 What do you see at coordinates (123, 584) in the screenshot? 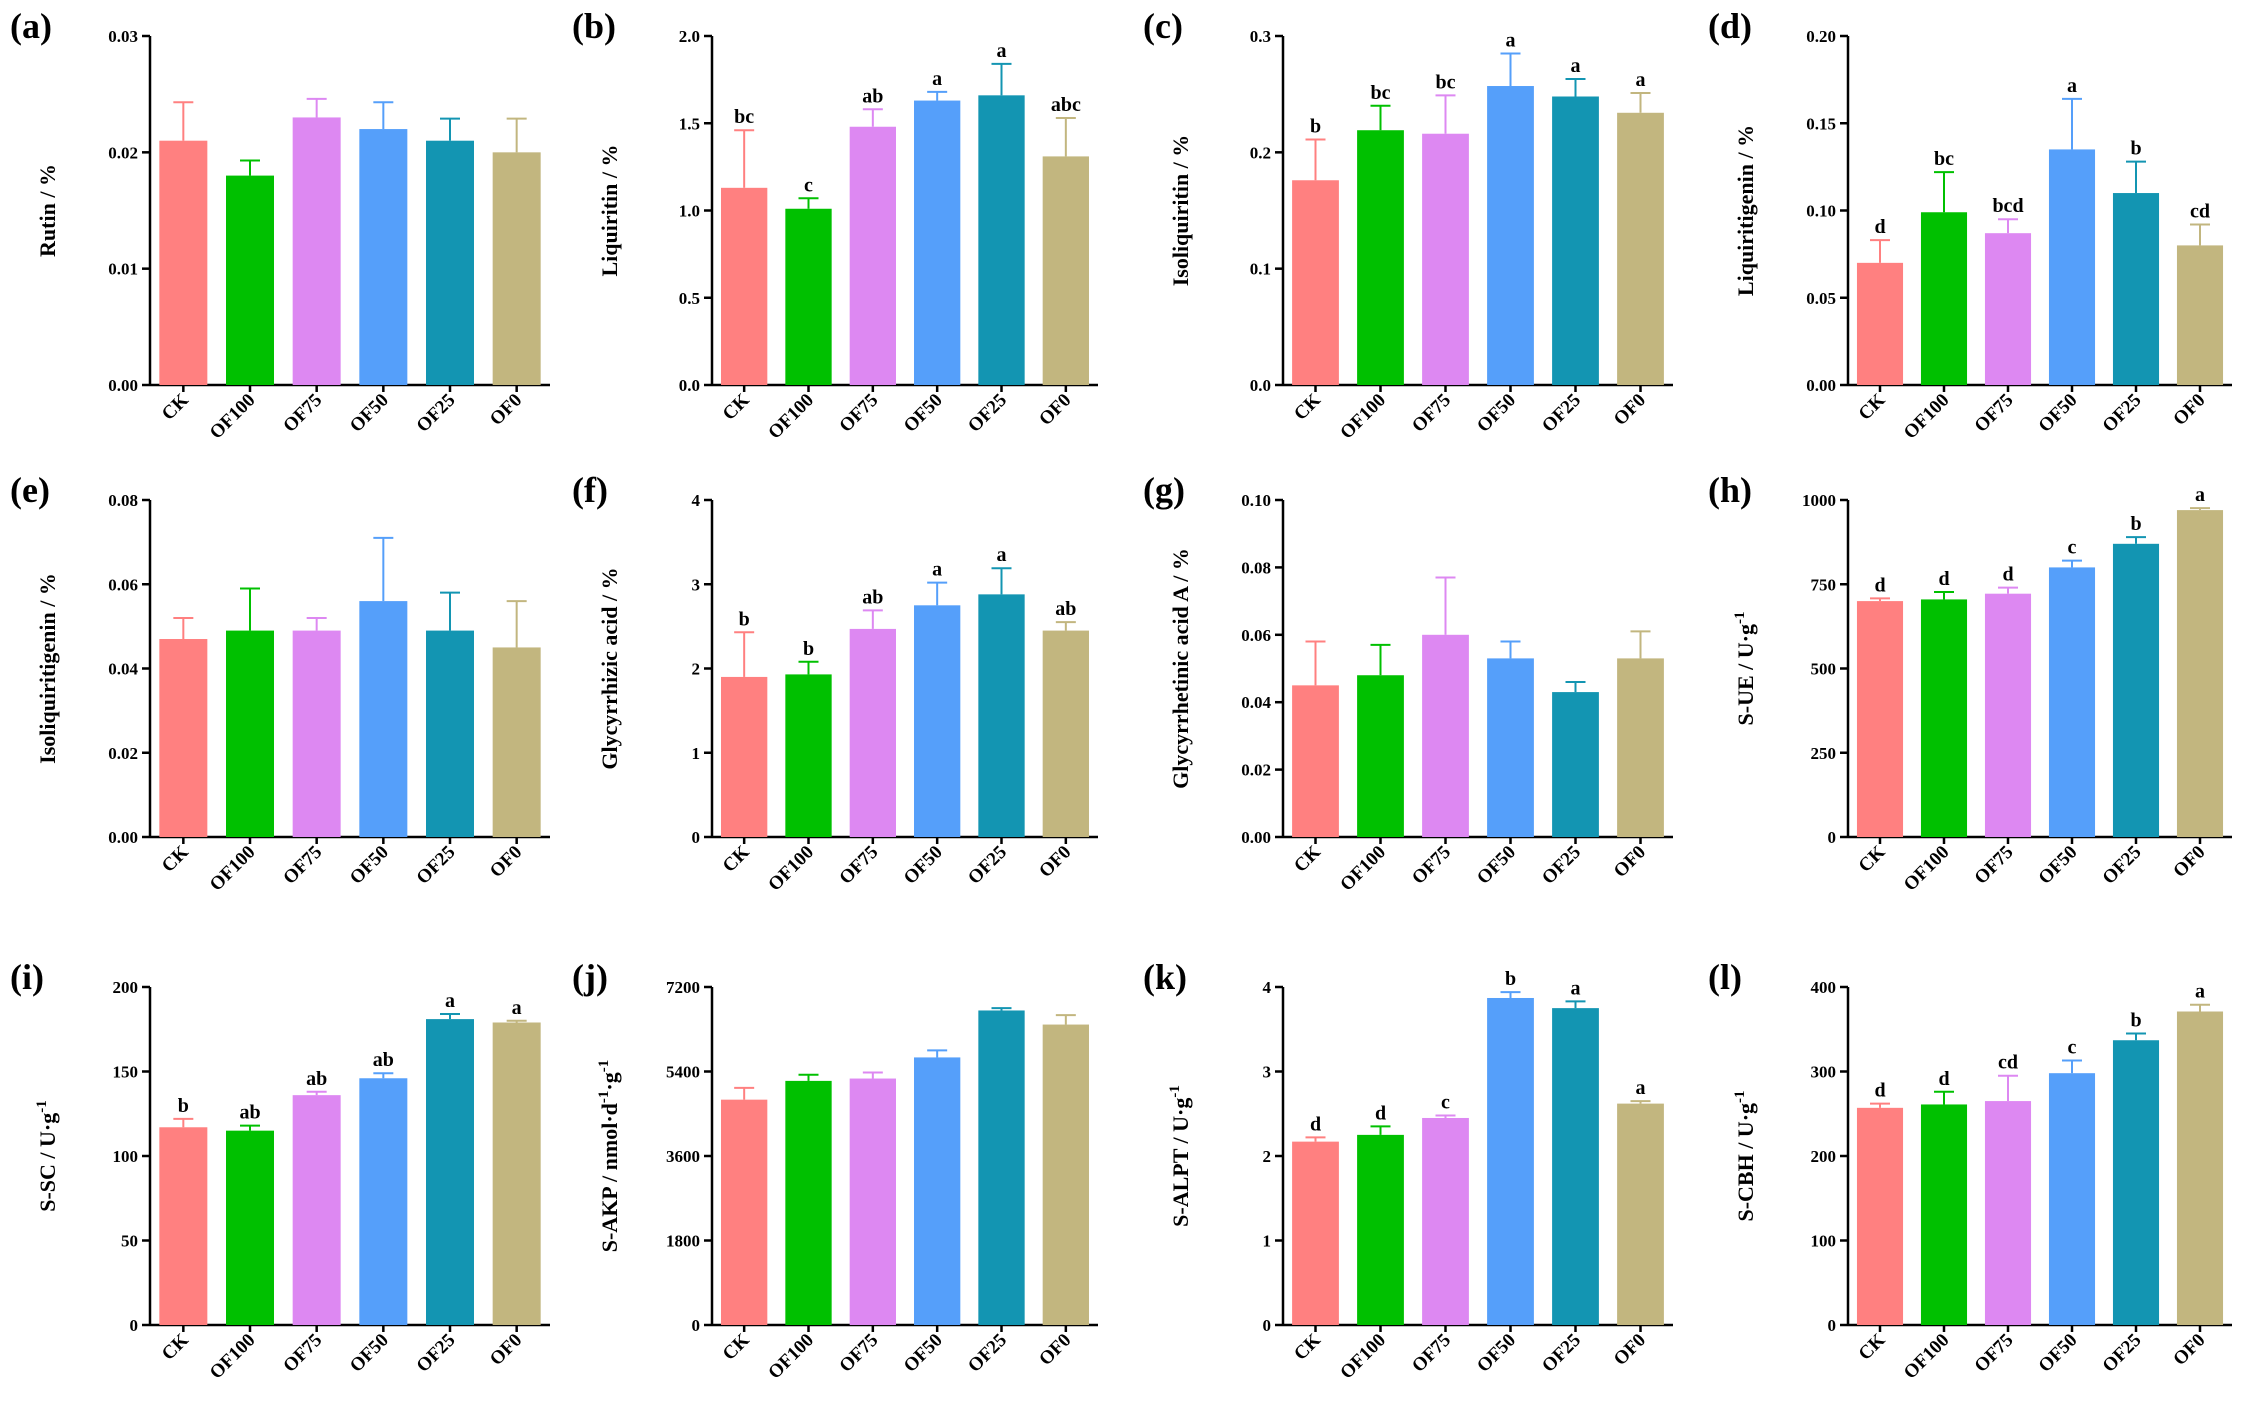
I see `y-tick-label: 0.06` at bounding box center [123, 584].